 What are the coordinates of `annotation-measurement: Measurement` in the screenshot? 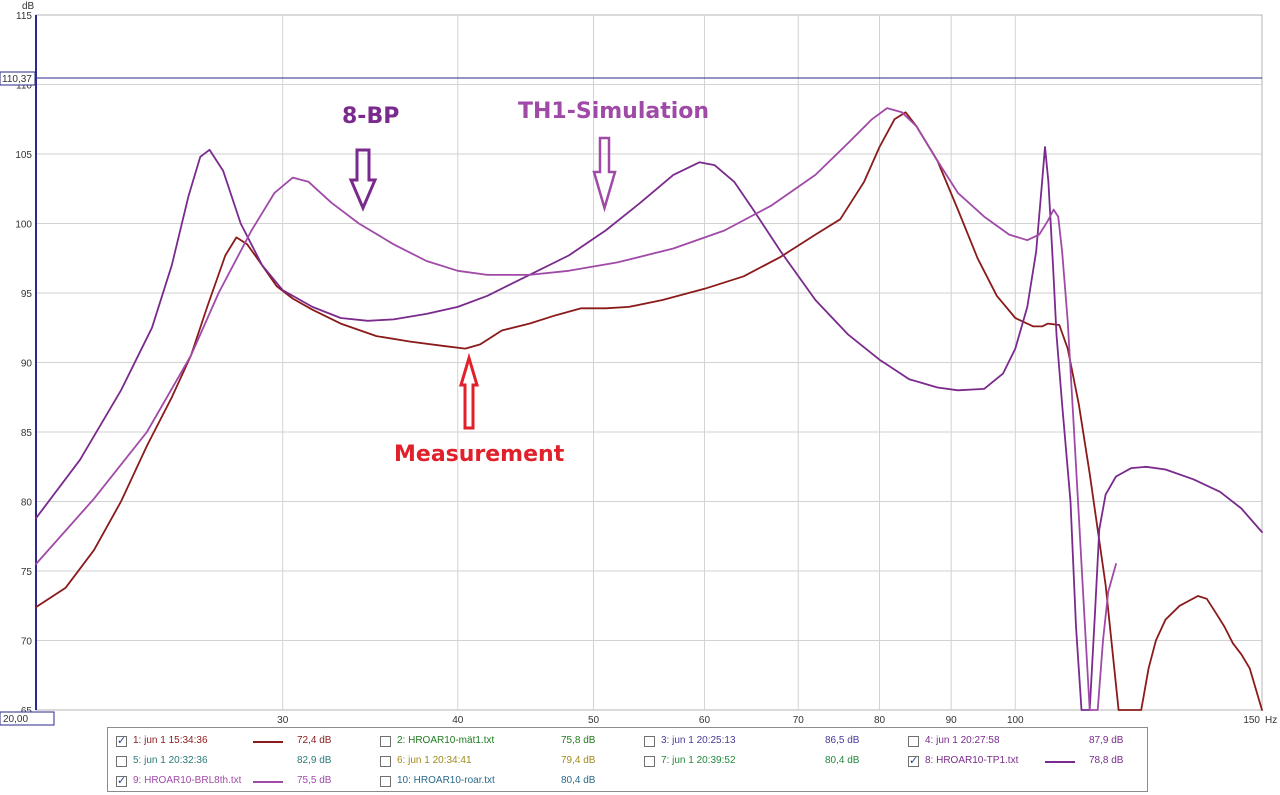 It's located at (479, 454).